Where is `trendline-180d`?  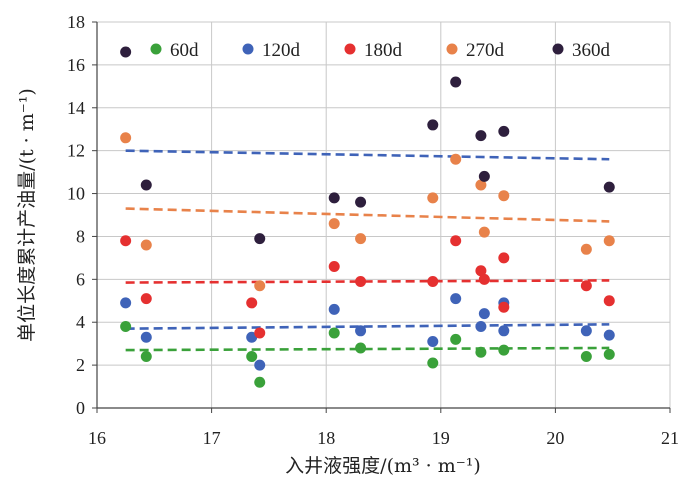
trendline-180d is located at coordinates (367, 281).